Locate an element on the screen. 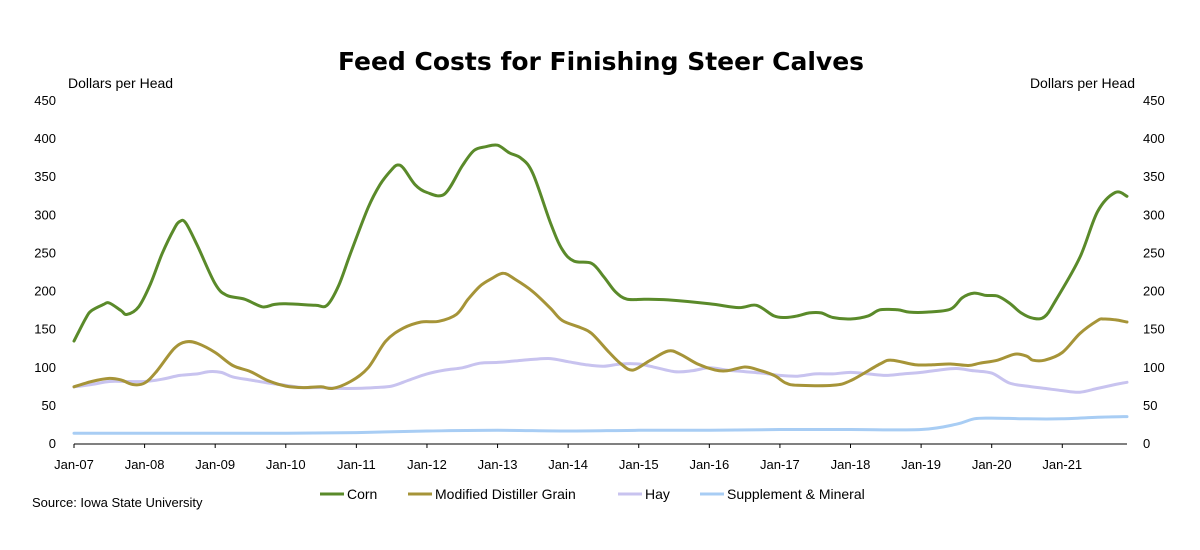 This screenshot has width=1200, height=550. y-tick-label-right: 450 is located at coordinates (1154, 100).